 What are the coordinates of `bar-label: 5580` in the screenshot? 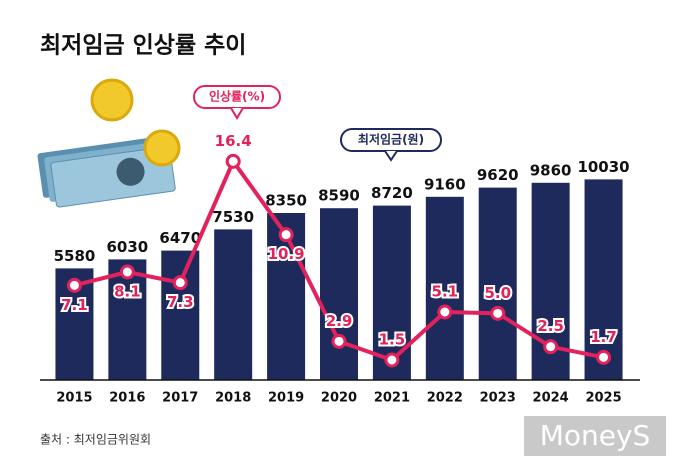 It's located at (75, 256).